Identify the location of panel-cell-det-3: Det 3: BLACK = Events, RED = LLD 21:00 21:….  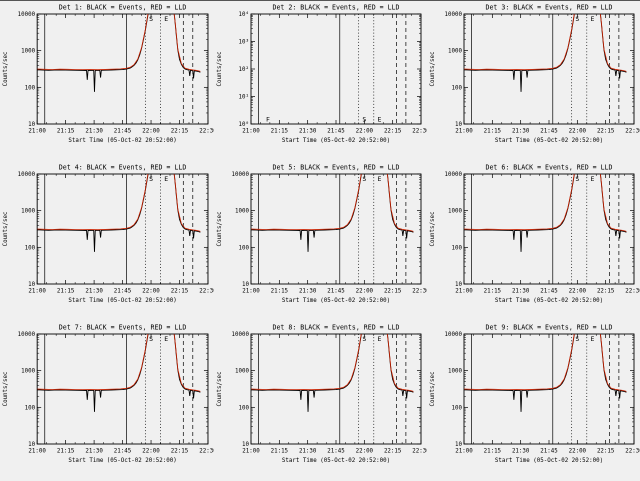
(533, 81).